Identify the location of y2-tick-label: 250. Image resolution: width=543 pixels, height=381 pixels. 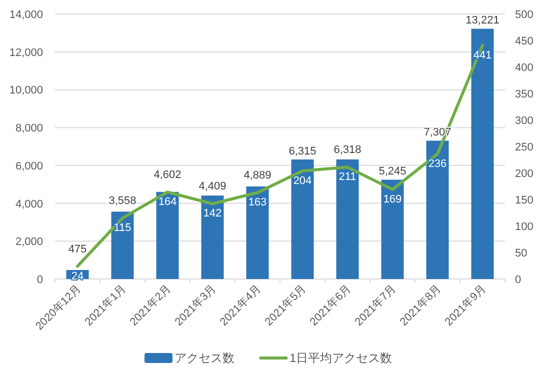
(524, 148).